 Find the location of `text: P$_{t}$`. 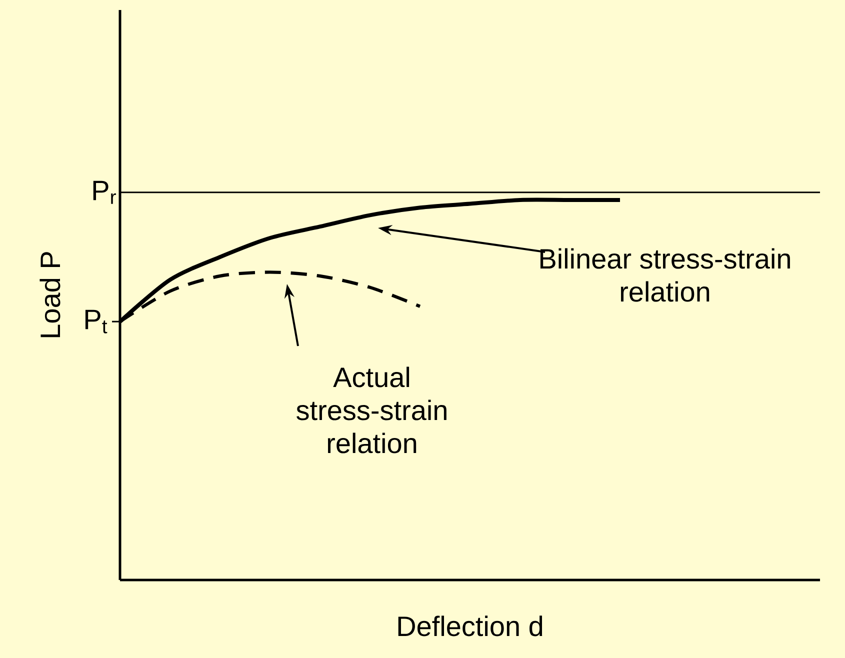

text: P$_{t}$ is located at coordinates (96, 322).